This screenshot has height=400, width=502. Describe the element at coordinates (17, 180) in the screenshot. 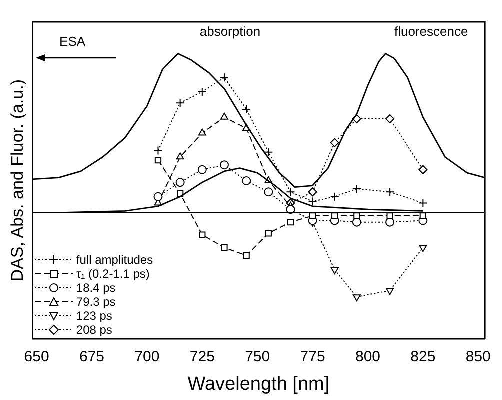

I see `y-axis-title: DAS, Abs. and Fluor. (a.u.)` at that location.